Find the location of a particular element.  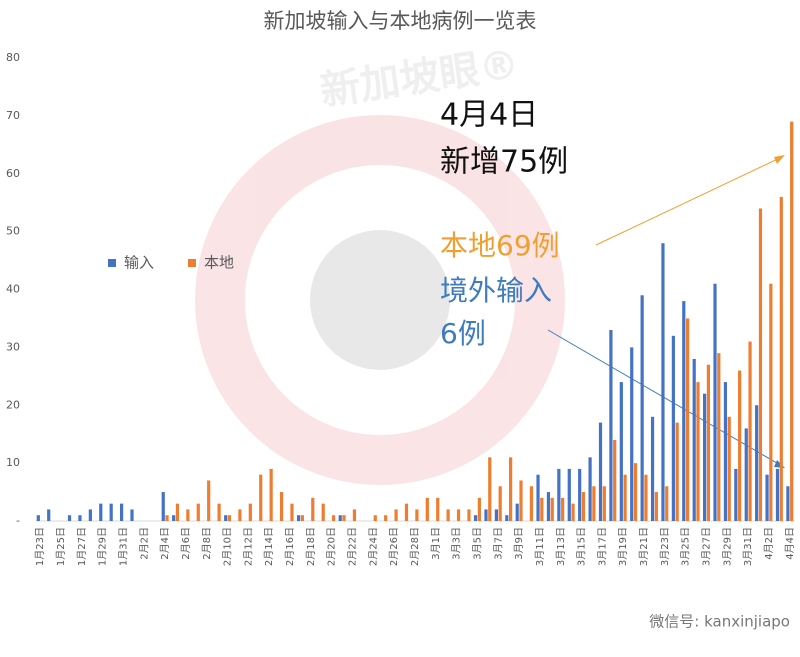

annotation-date: 4月4日 is located at coordinates (489, 115).